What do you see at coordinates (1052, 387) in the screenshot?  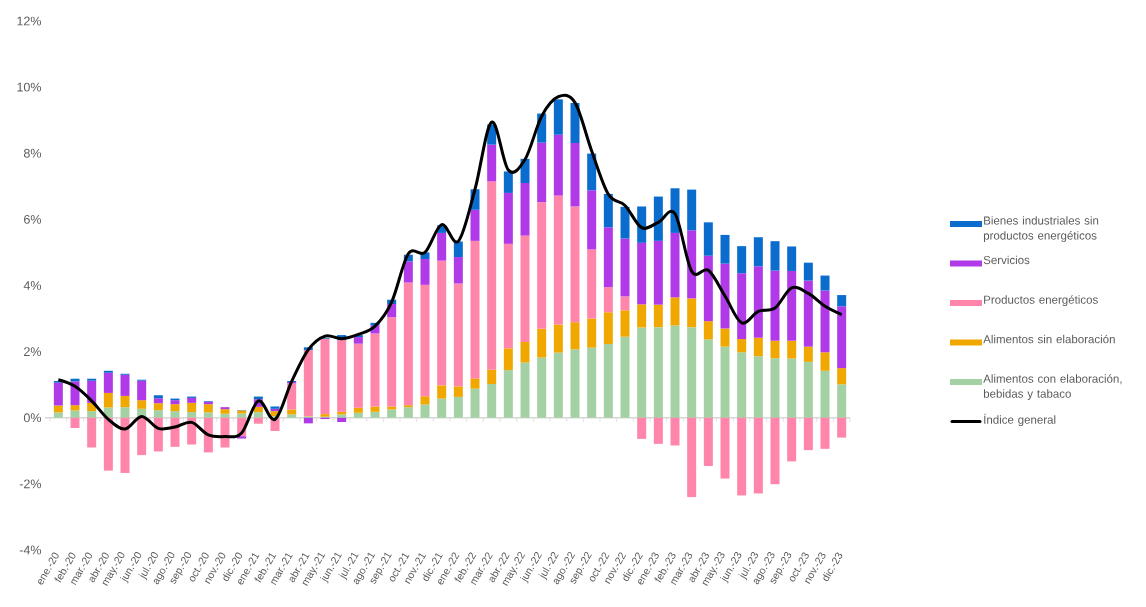 I see `legend-label: Alimentos con elaboración, bebidas y tabaco` at bounding box center [1052, 387].